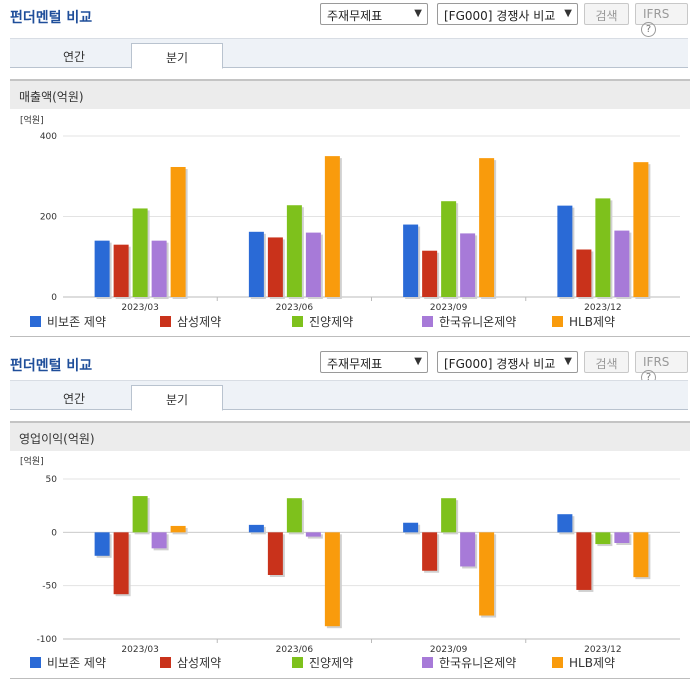  What do you see at coordinates (350, 336) in the screenshot?
I see `divider` at bounding box center [350, 336].